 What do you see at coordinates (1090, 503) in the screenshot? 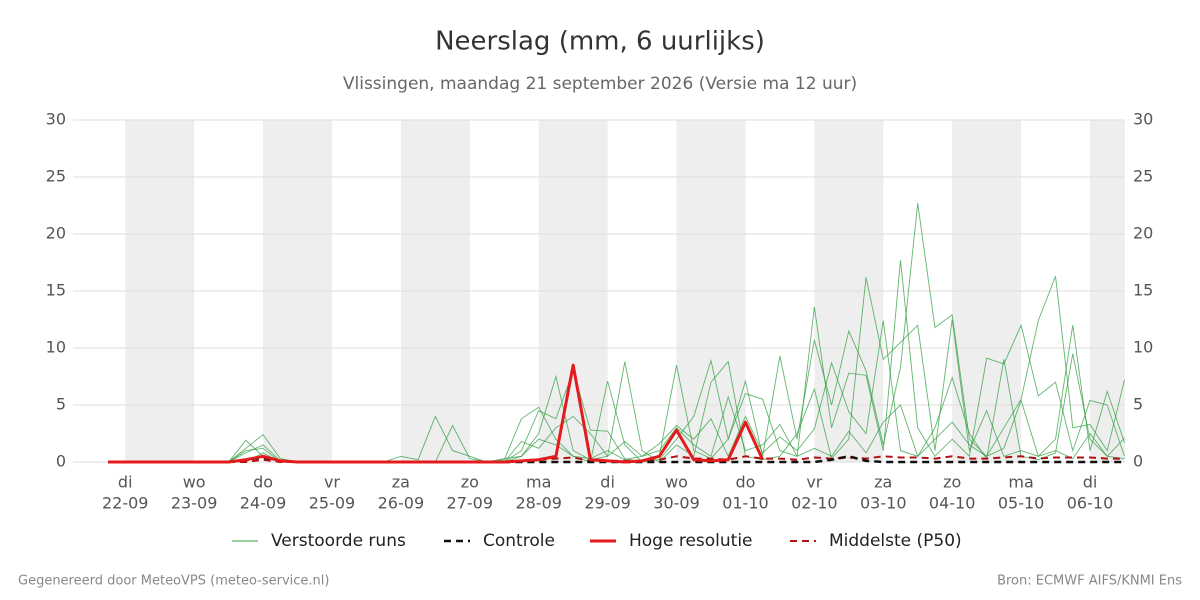
I see `x-tick-label: 06-10` at bounding box center [1090, 503].